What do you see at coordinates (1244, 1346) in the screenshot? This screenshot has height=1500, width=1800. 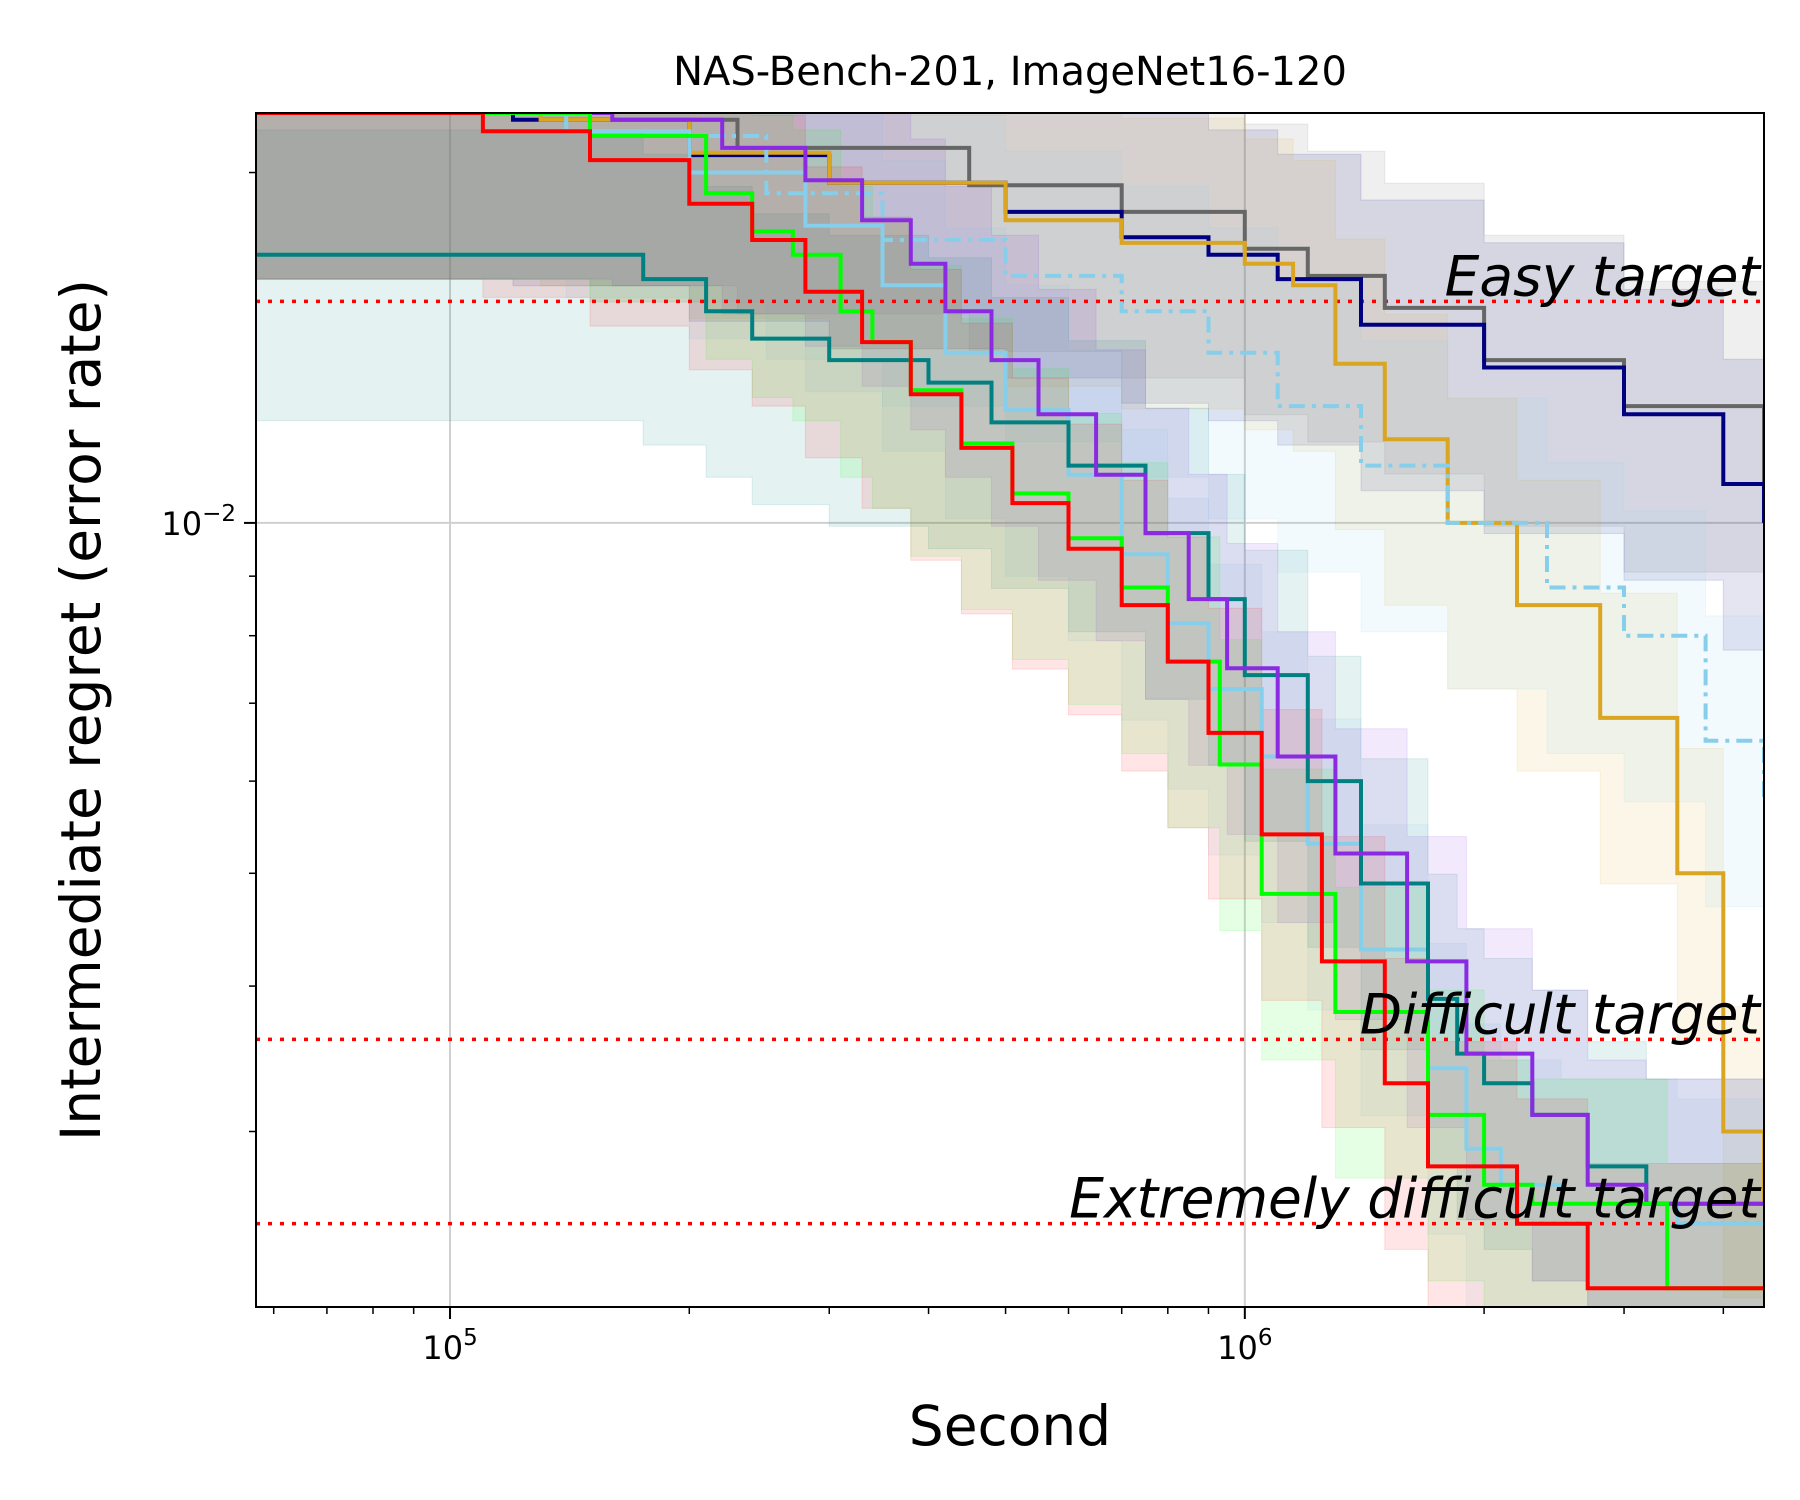 I see `x-tick-label: 10⁶` at bounding box center [1244, 1346].